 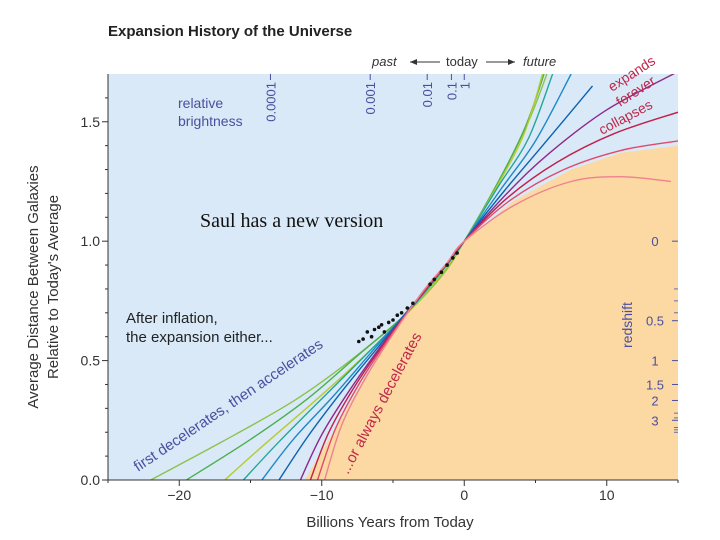 What do you see at coordinates (627, 325) in the screenshot?
I see `redshift-label: redshift` at bounding box center [627, 325].